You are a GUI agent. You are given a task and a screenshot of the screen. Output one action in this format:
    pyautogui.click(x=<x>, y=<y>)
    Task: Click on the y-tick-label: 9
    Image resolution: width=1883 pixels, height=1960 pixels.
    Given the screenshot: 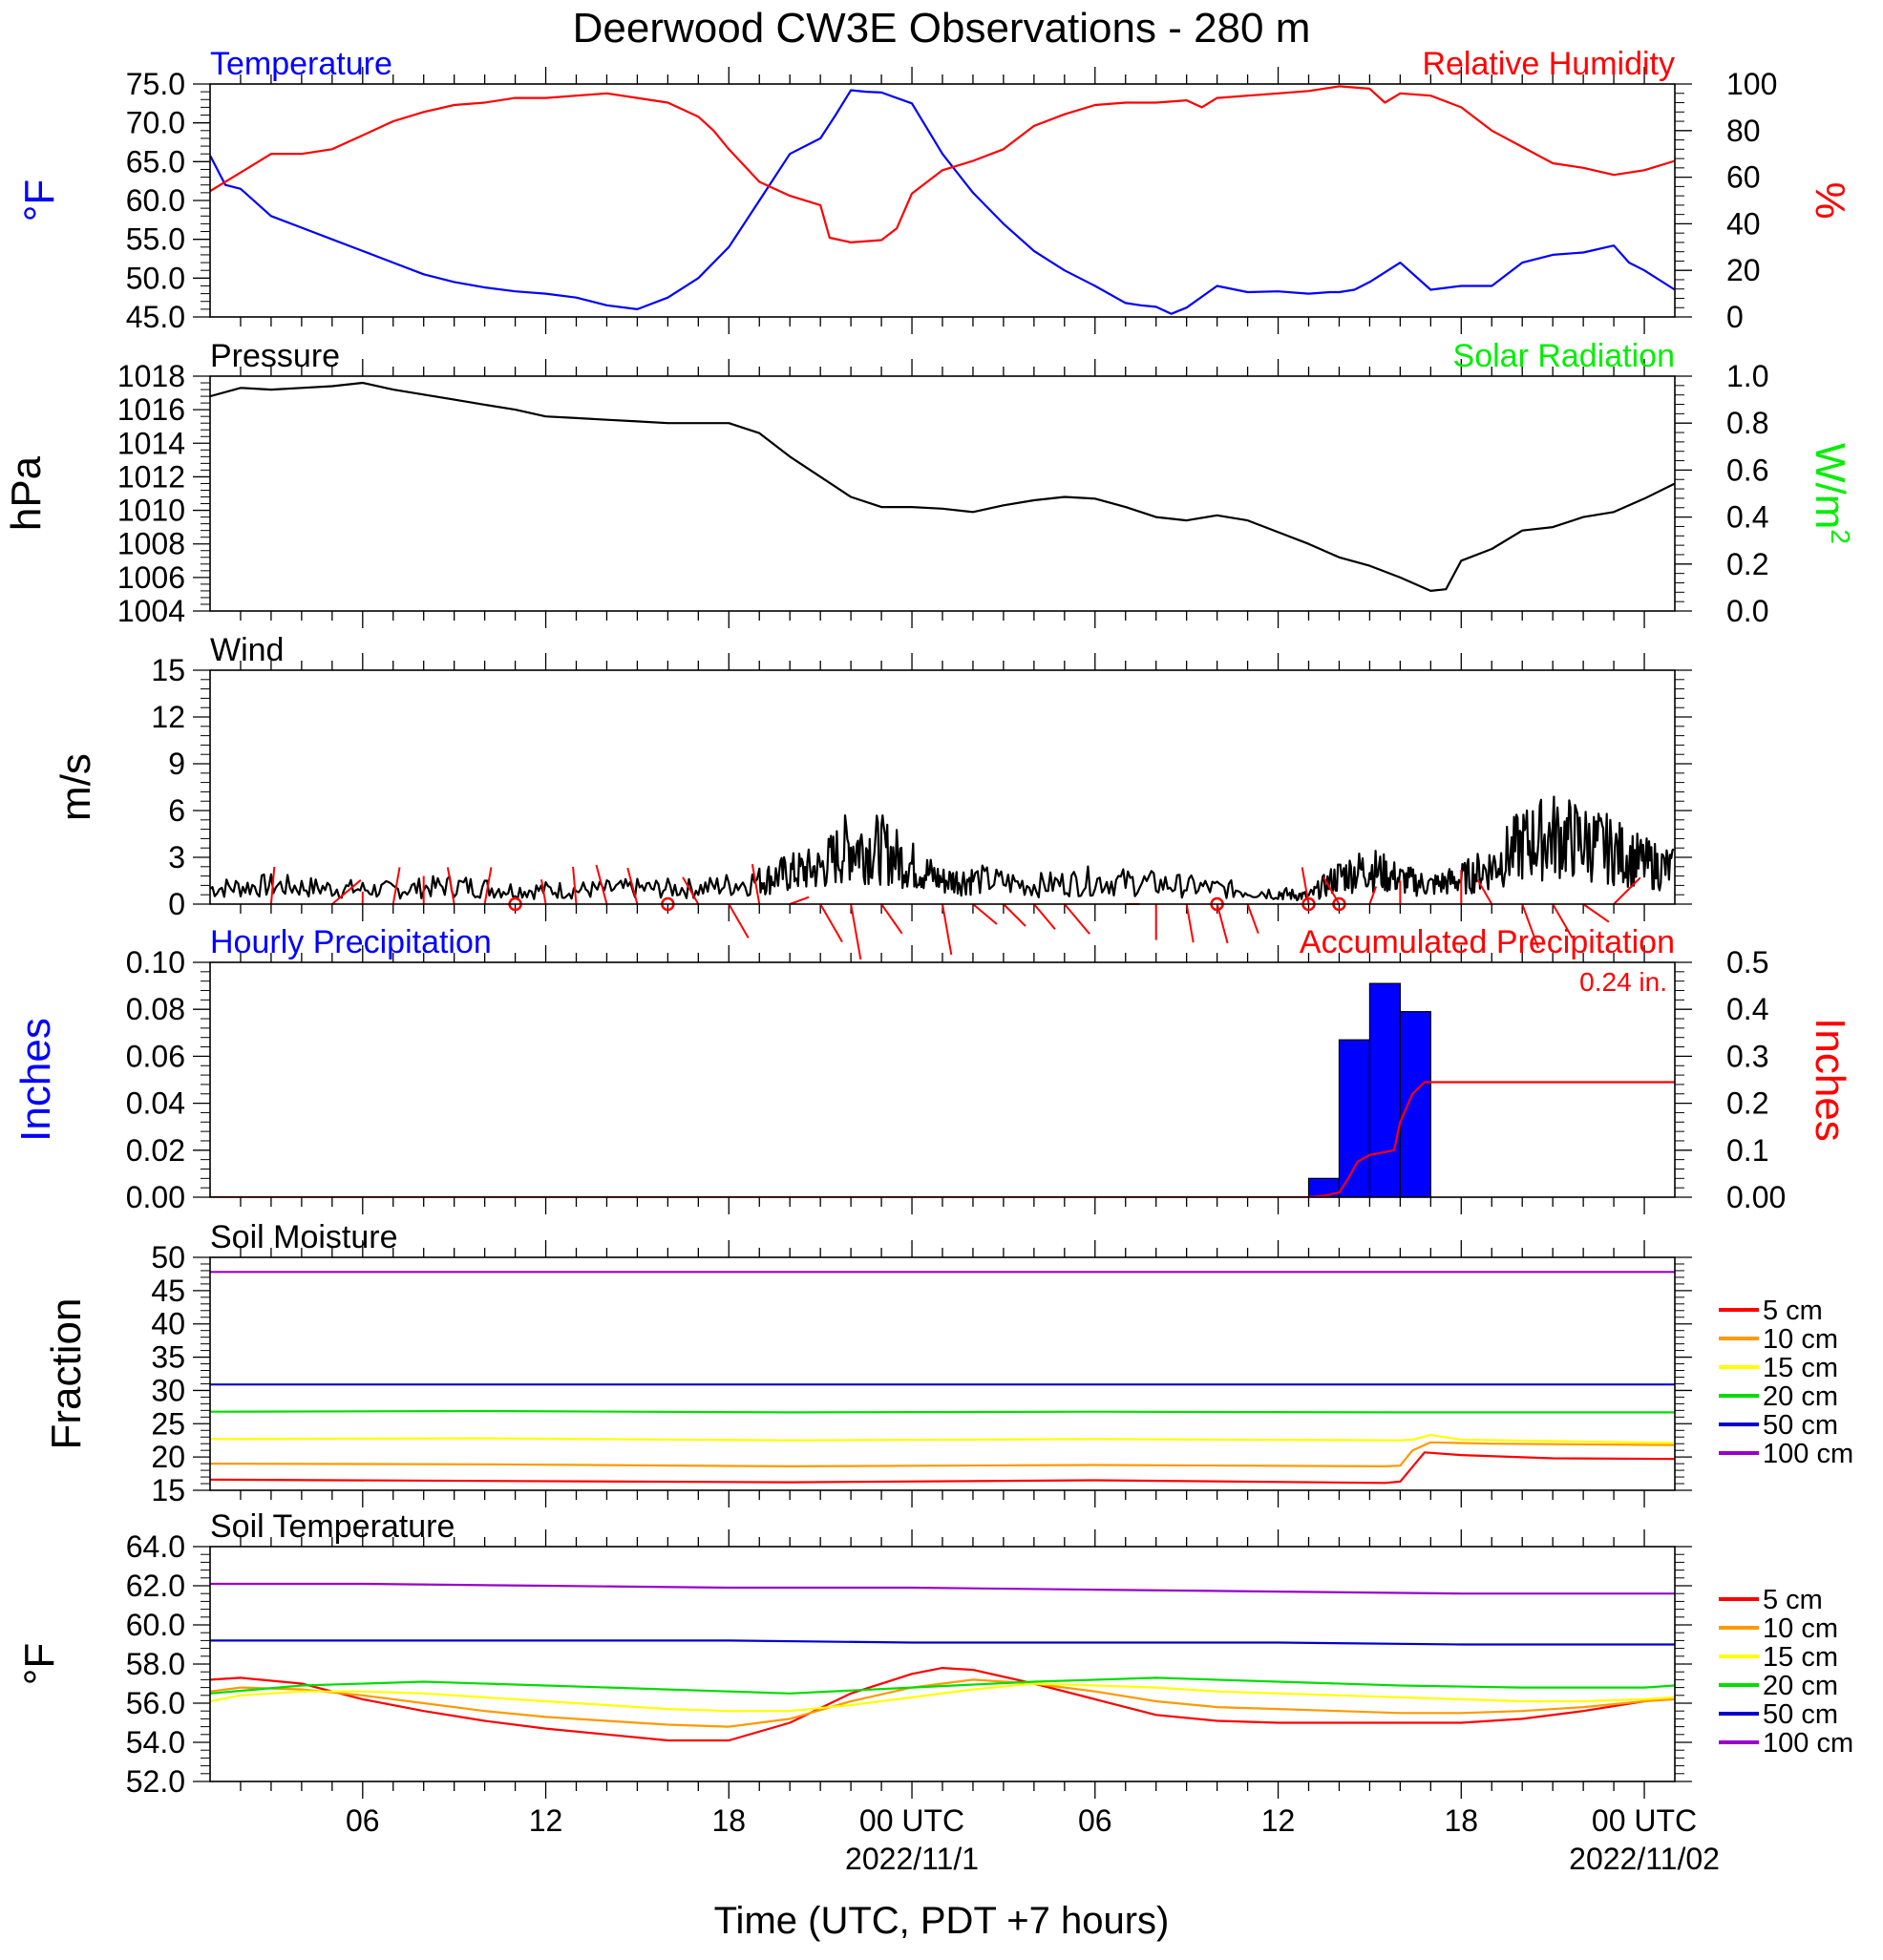 What is the action you would take?
    pyautogui.click(x=176, y=764)
    